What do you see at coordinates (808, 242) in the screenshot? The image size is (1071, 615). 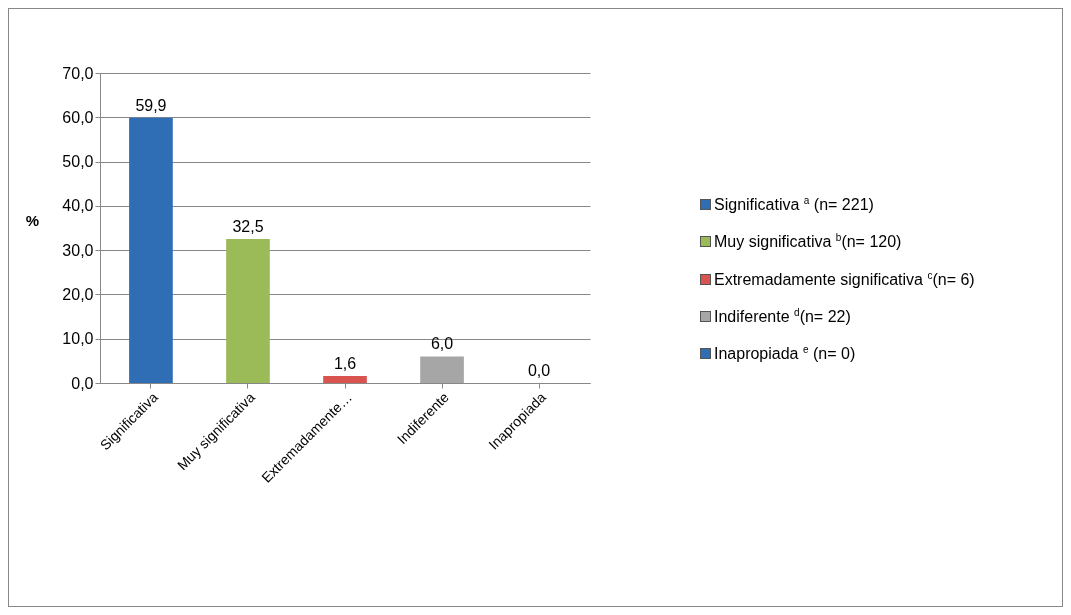 I see `legend-label: Muy significativa $^{b}$(n= 120)` at bounding box center [808, 242].